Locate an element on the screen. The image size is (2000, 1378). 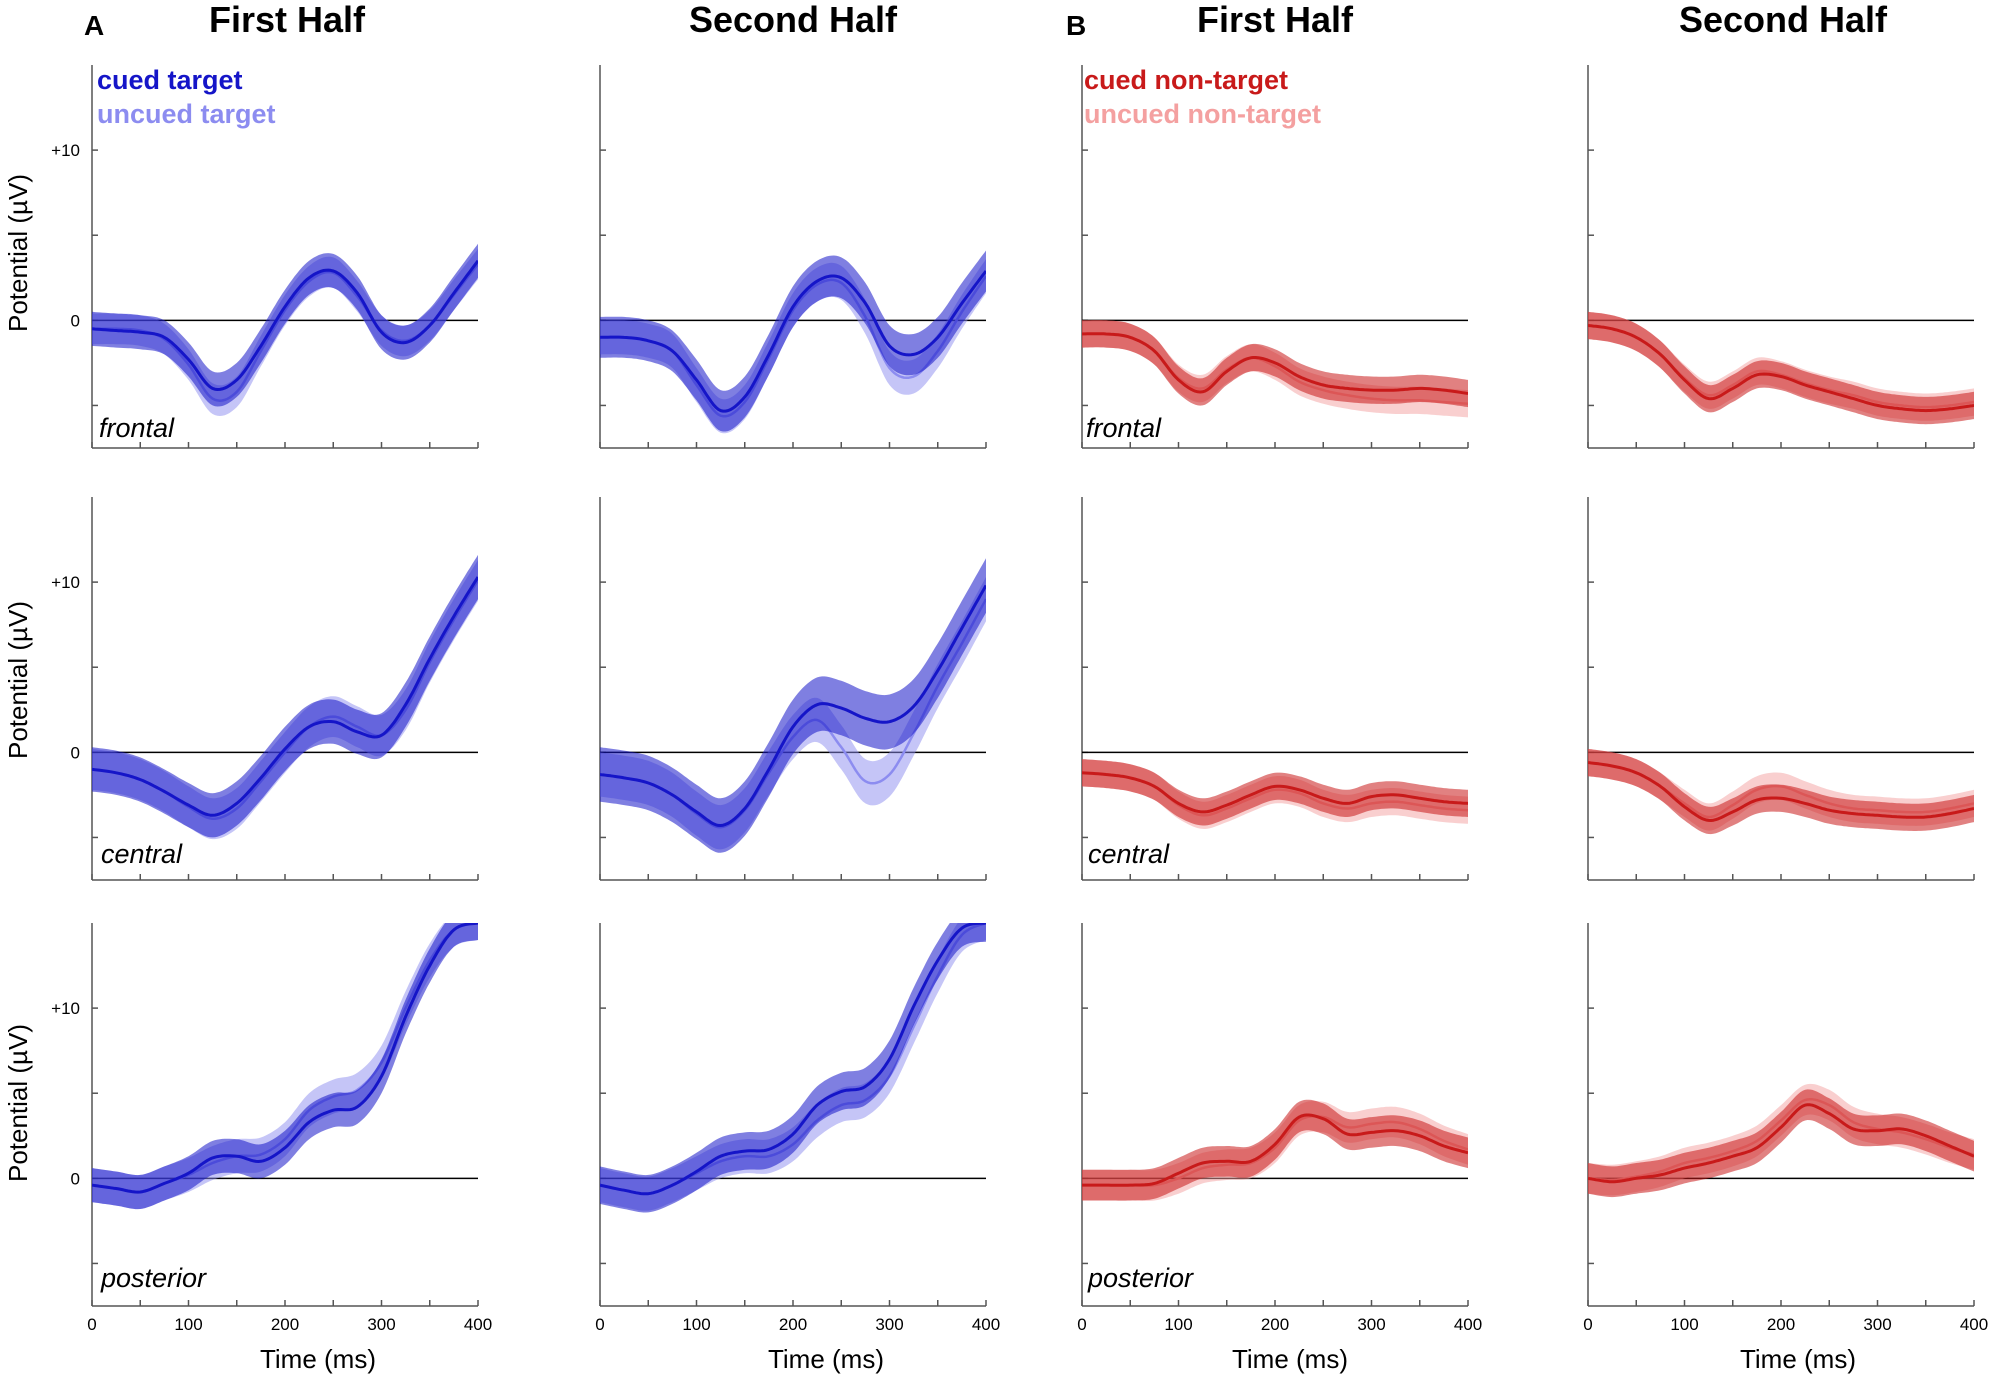
column-title-b-first-half: First Half is located at coordinates (1275, 20).